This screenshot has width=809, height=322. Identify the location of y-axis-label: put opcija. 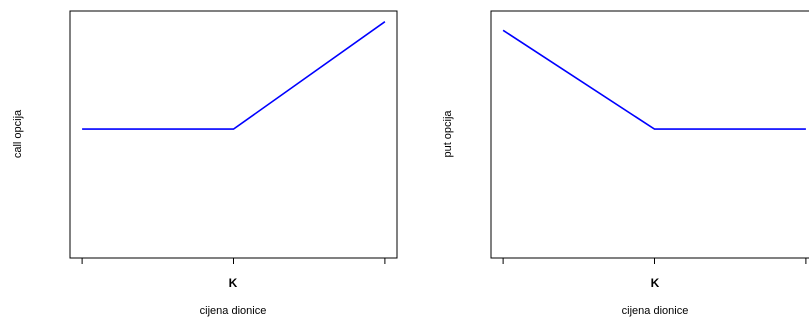
(448, 134).